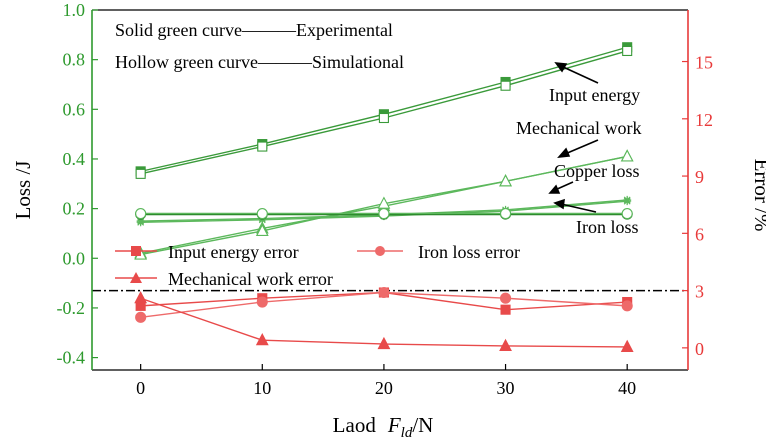 Image resolution: width=766 pixels, height=443 pixels. Describe the element at coordinates (597, 171) in the screenshot. I see `annotation-copper-loss: Copper loss` at that location.